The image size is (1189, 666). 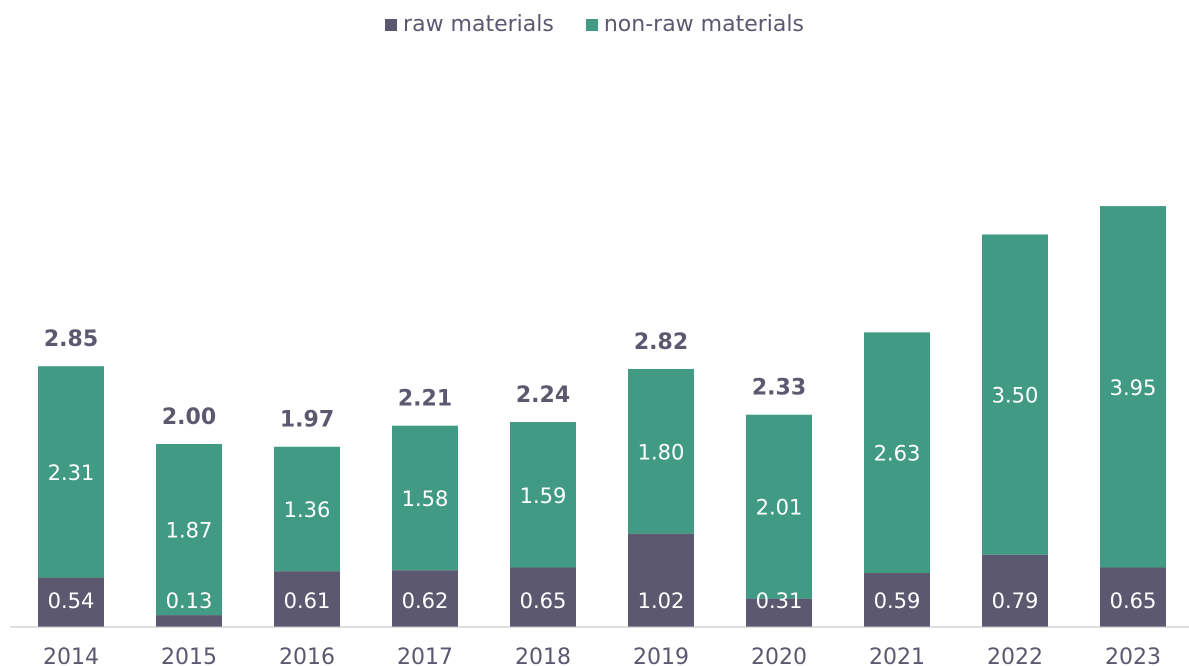 I want to click on bar-raw-materials-2019, so click(x=661, y=580).